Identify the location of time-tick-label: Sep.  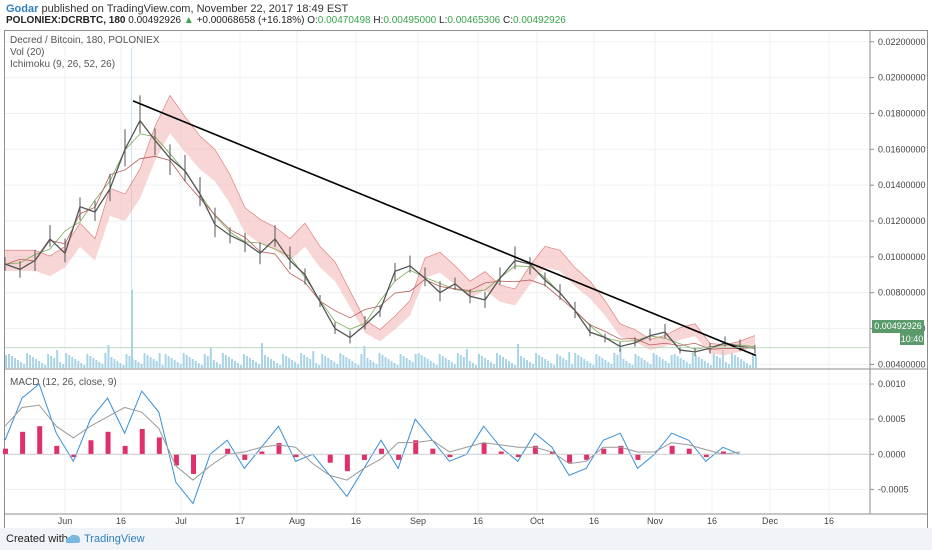
(418, 521).